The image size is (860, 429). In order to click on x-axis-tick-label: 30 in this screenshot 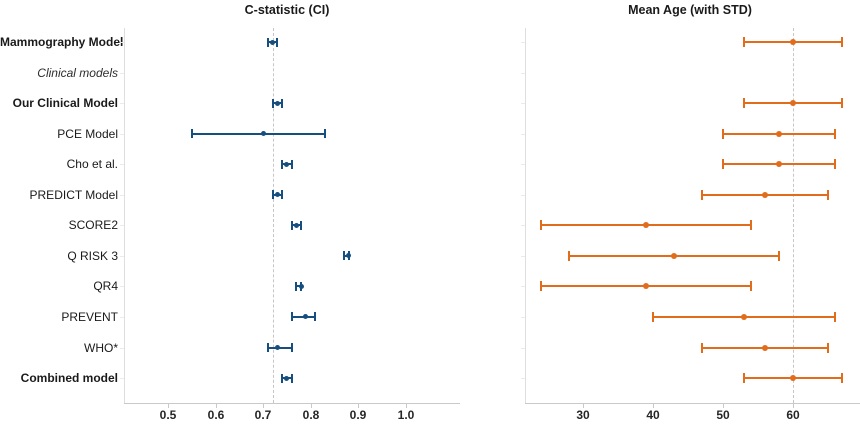, I will do `click(583, 415)`.